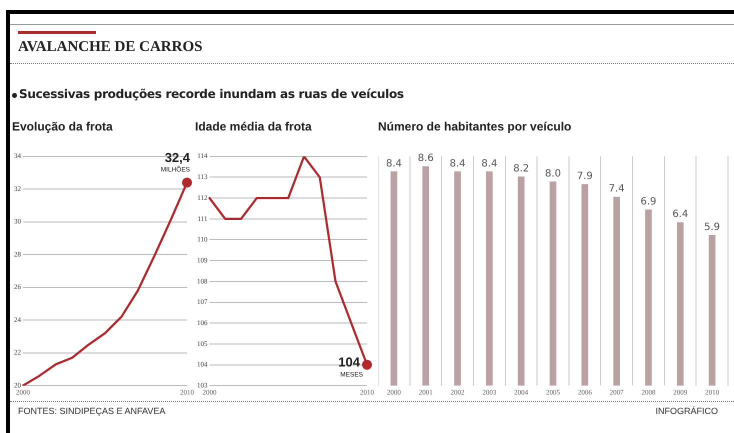 This screenshot has height=433, width=734. I want to click on text: AVALANCHE DE CARROS, so click(110, 47).